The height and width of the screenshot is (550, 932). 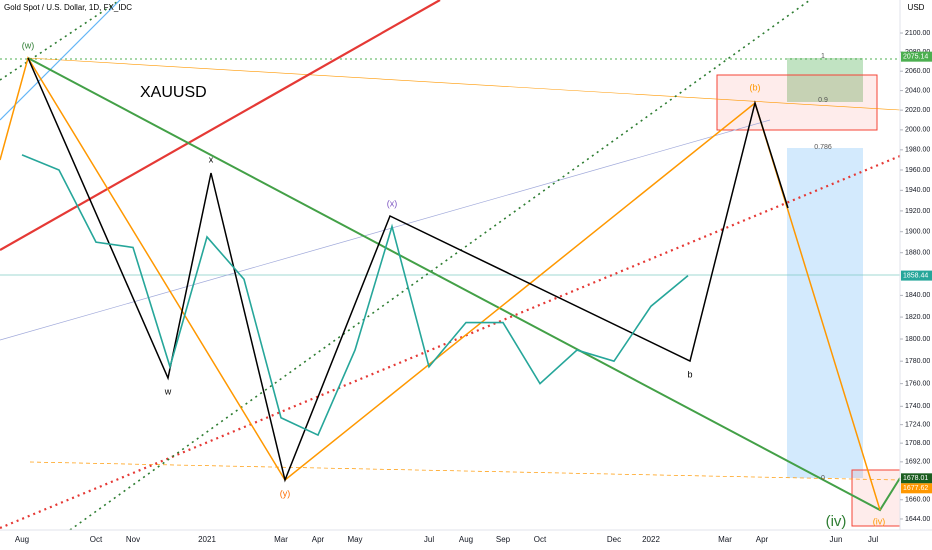 What do you see at coordinates (28, 45) in the screenshot?
I see `wave-label: (w)` at bounding box center [28, 45].